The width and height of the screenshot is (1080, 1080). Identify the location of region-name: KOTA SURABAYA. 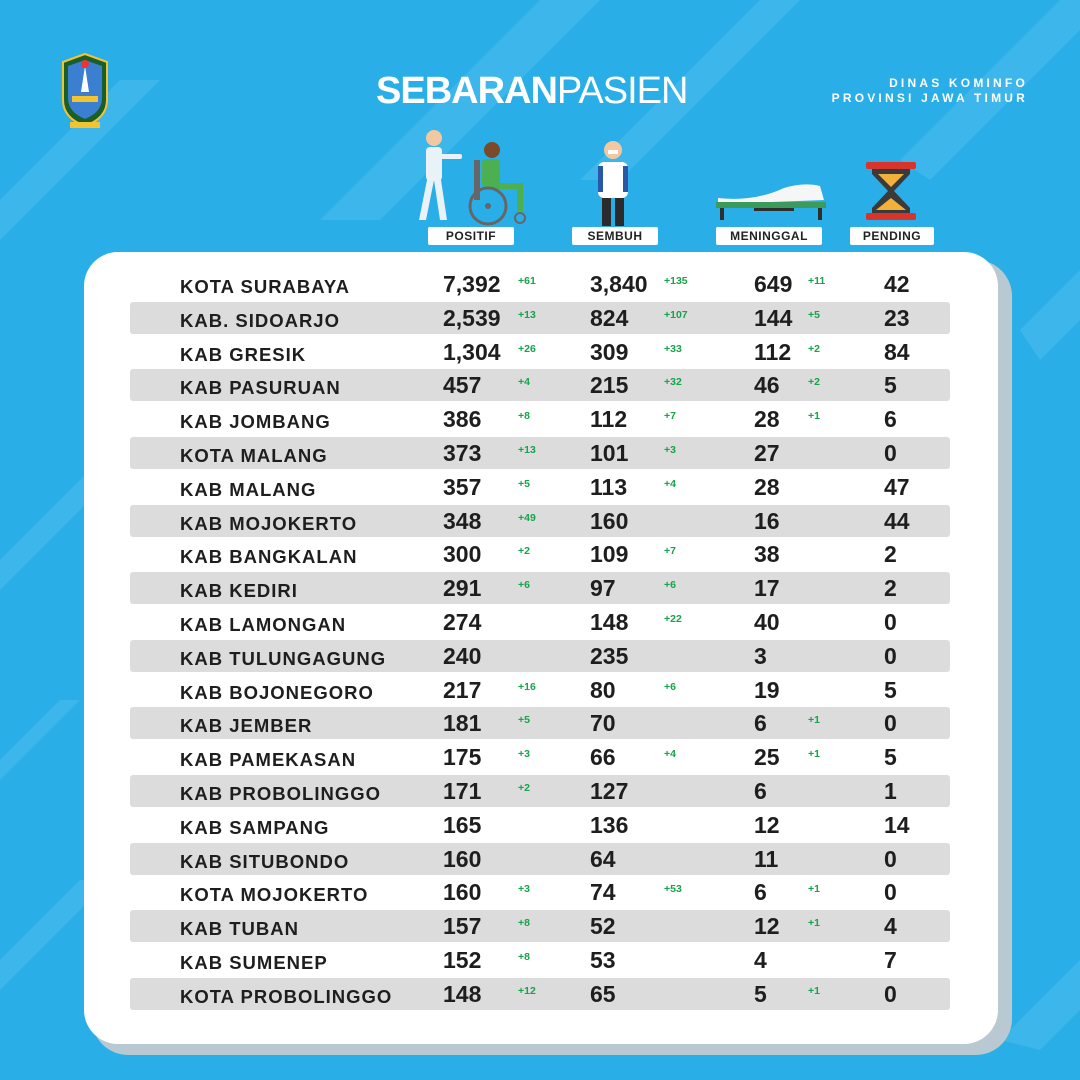
(265, 286).